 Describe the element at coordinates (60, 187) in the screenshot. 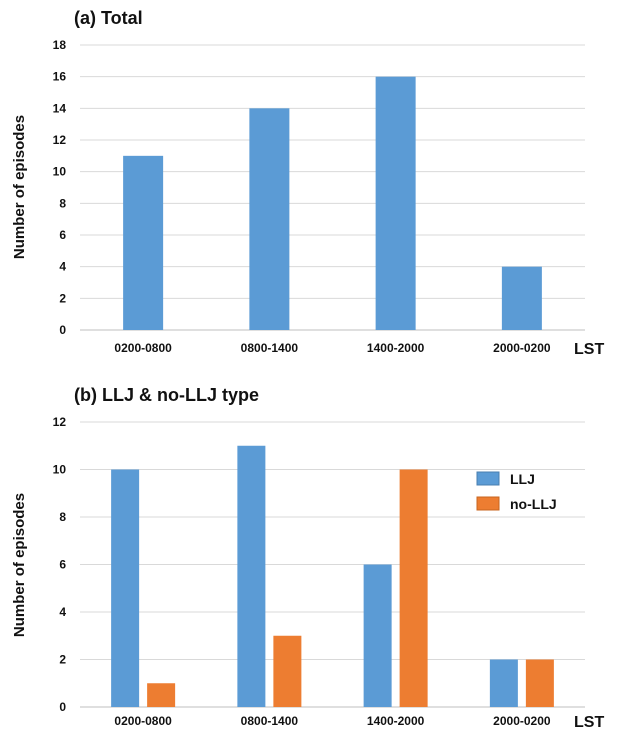

I see `panel-a-y-ticks: 0 2 4 6 8 10 12 14 16 18` at that location.